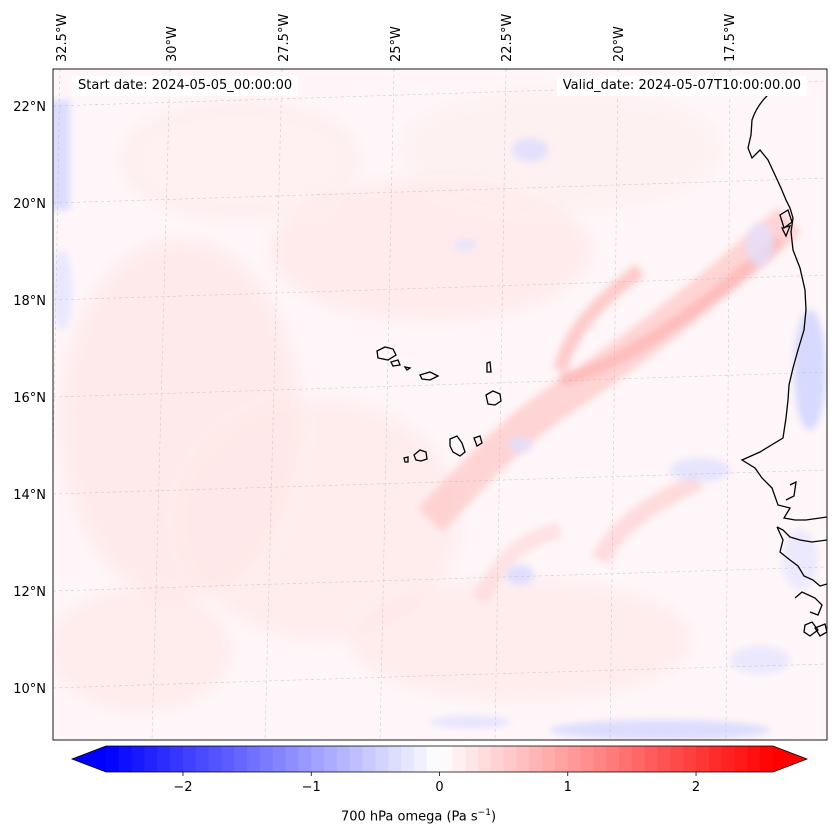  I want to click on colorbar-tick-label: −2, so click(182, 787).